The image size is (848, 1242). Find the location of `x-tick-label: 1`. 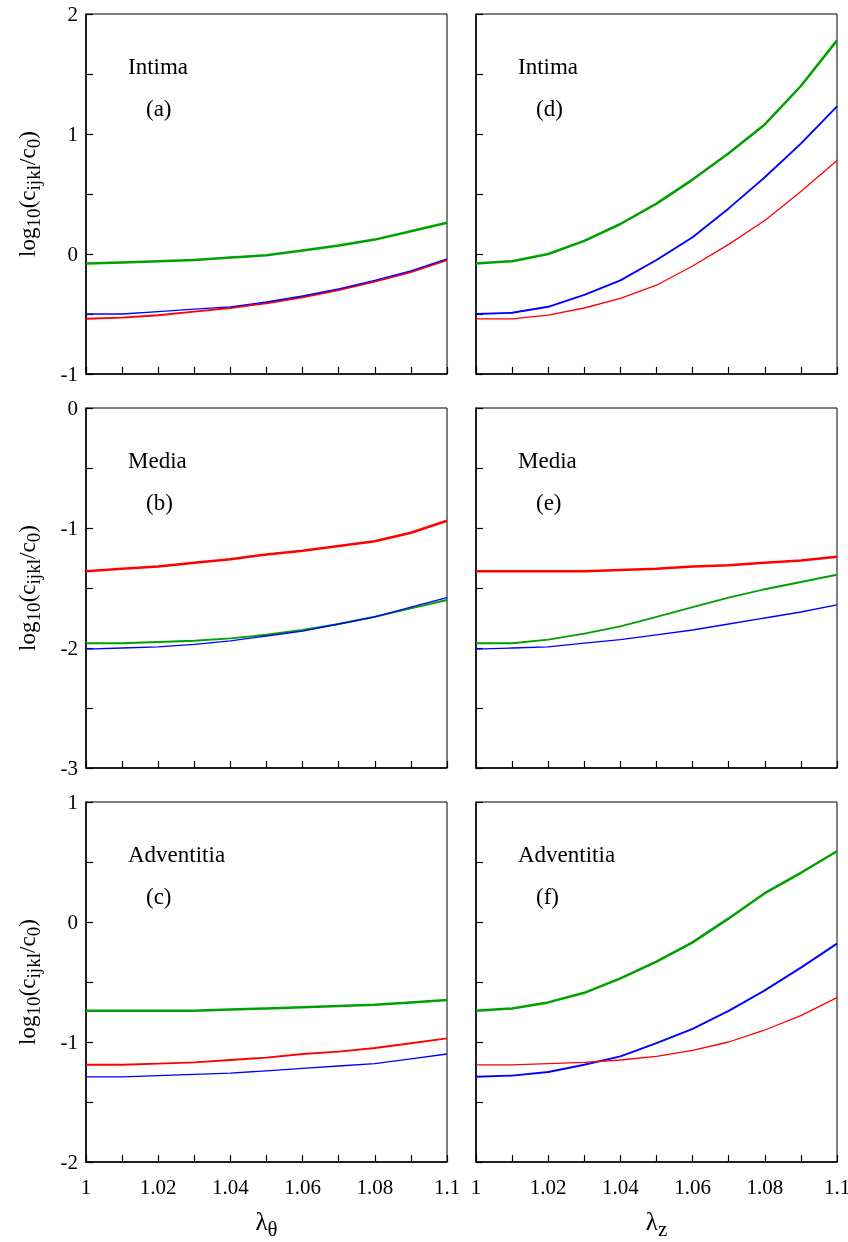

x-tick-label: 1 is located at coordinates (476, 1186).